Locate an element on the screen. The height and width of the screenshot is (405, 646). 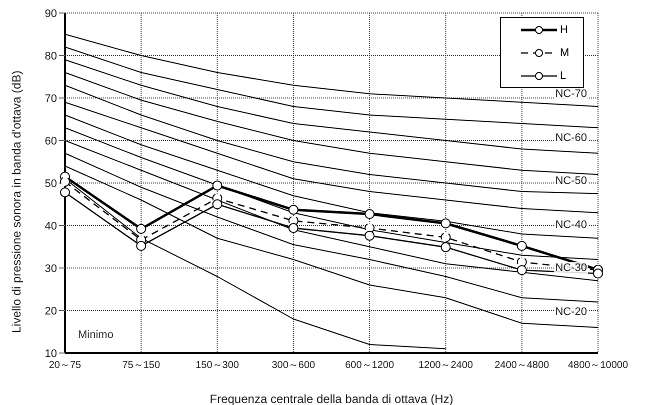
y-tick-label: 70 is located at coordinates (50, 98).